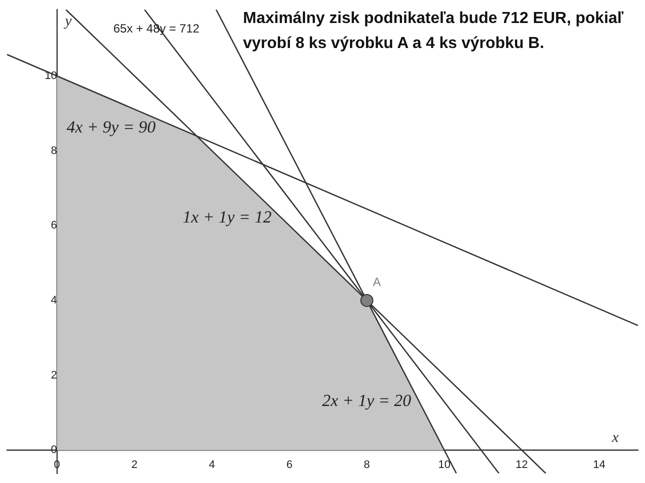 The width and height of the screenshot is (645, 483). Describe the element at coordinates (615, 438) in the screenshot. I see `x-axis-title: x` at that location.